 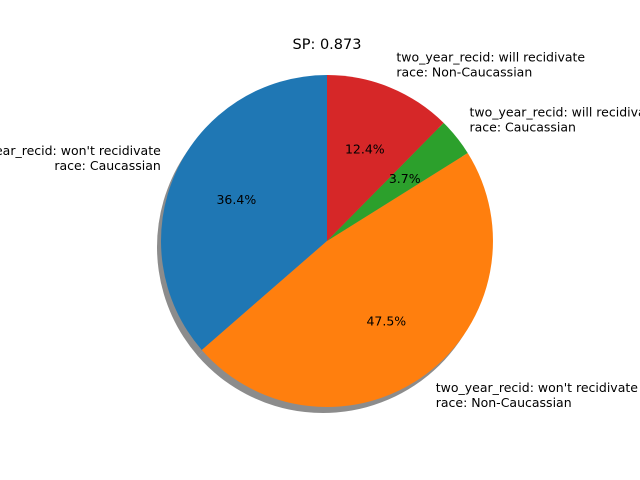 I want to click on chart-title: SP: 0.873, so click(x=327, y=45).